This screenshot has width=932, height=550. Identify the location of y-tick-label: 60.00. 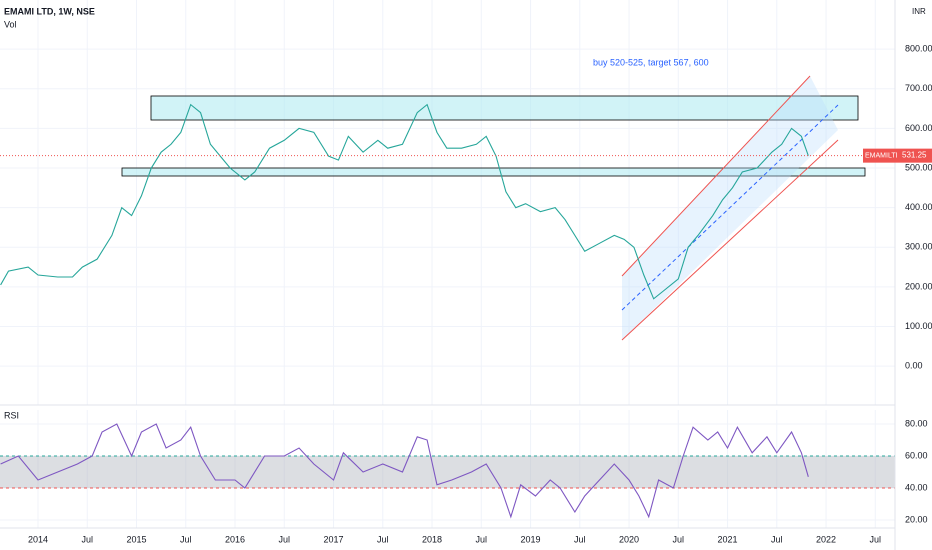
(916, 455).